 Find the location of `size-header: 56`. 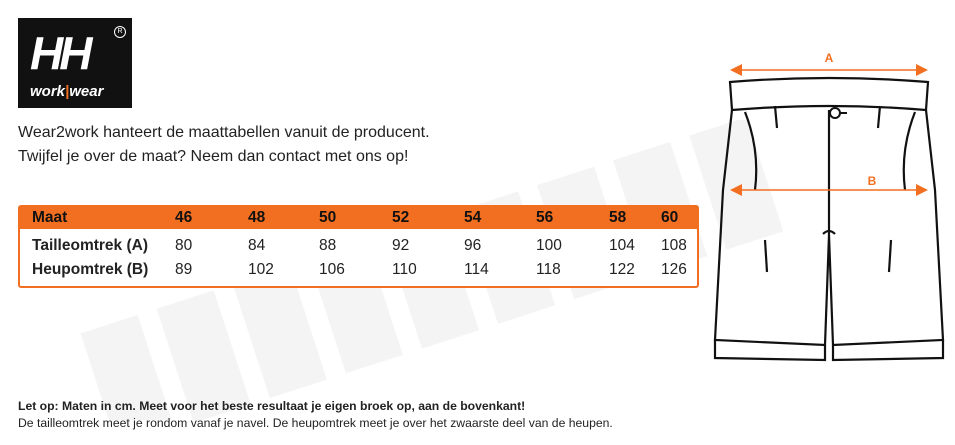

size-header: 56 is located at coordinates (545, 217).